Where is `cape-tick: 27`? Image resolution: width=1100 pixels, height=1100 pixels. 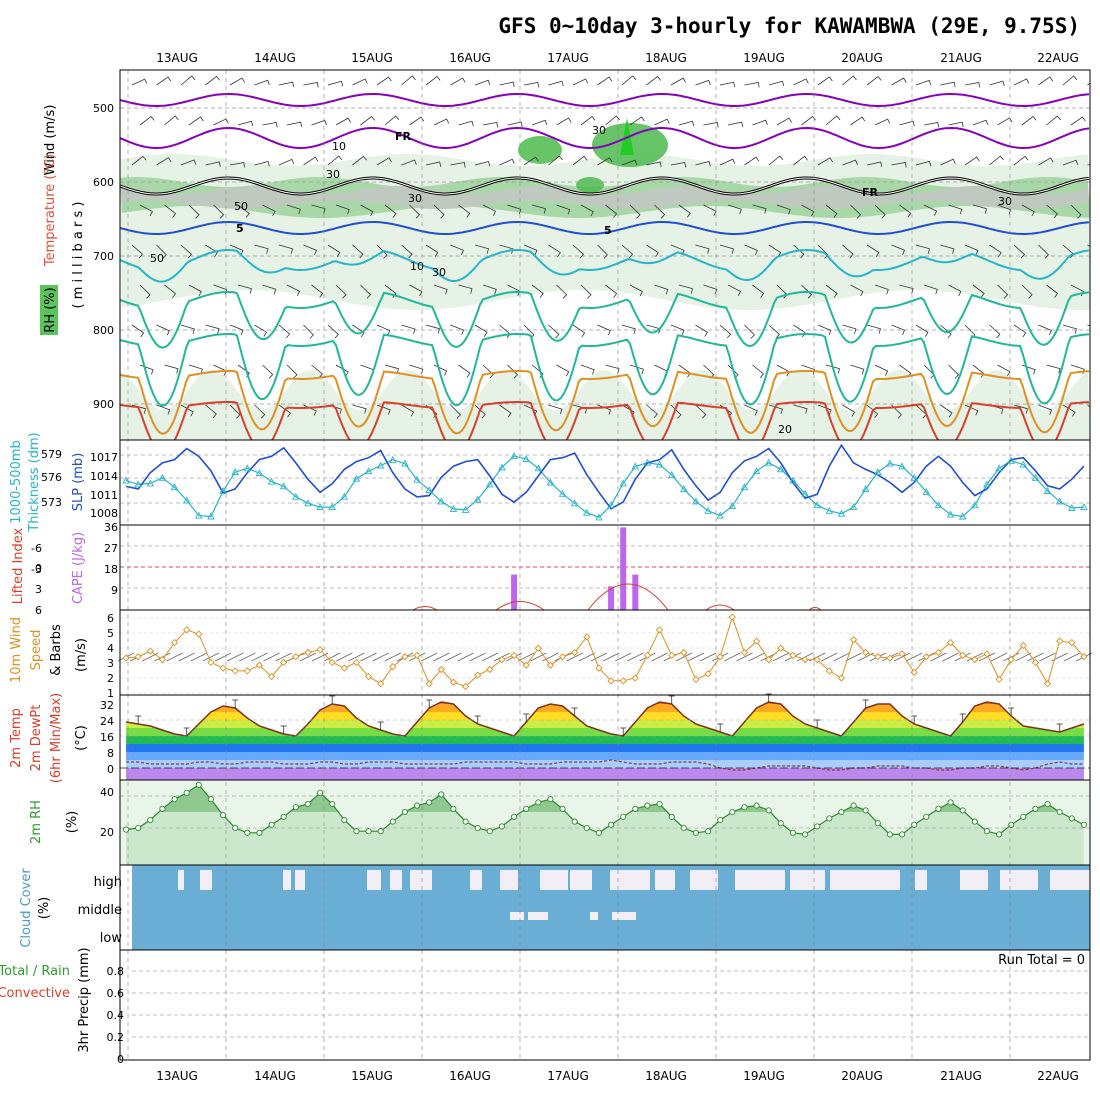 cape-tick: 27 is located at coordinates (111, 548).